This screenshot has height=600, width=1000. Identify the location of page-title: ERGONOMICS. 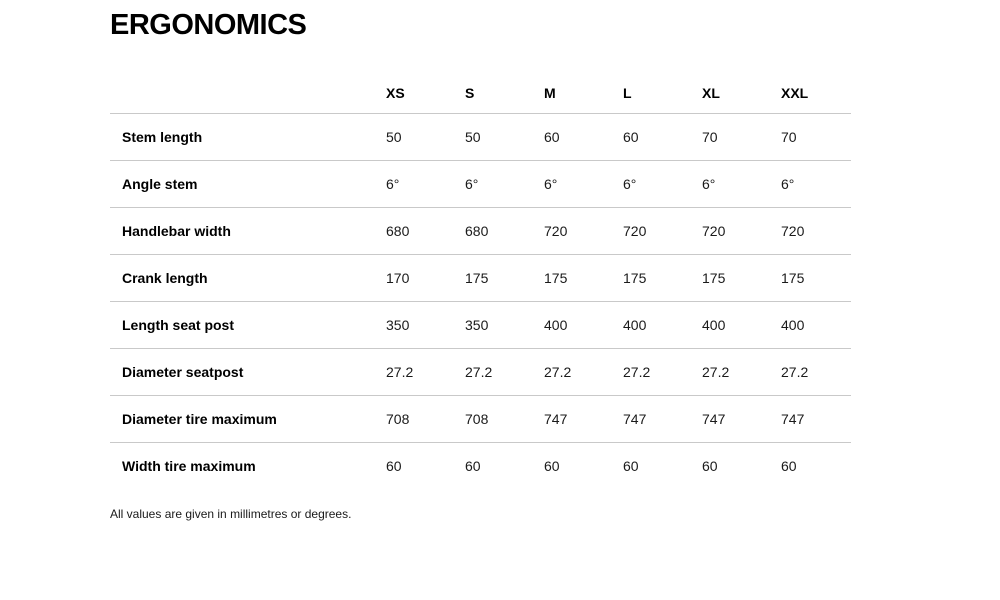
(208, 25).